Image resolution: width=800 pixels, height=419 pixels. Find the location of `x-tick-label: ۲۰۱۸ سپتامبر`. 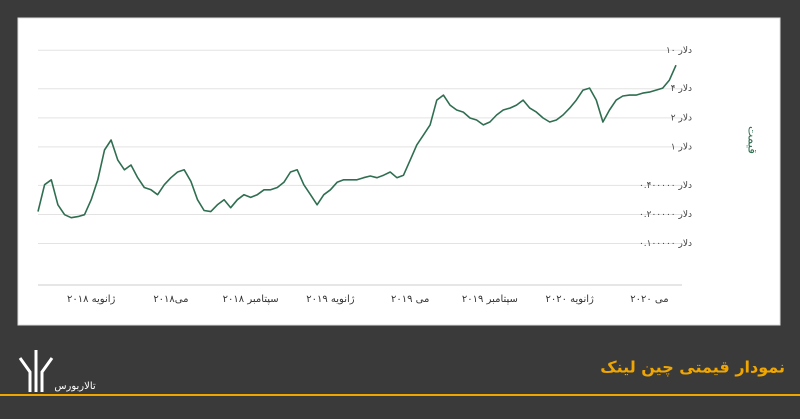

x-tick-label: ۲۰۱۸ سپتامبر is located at coordinates (251, 299).